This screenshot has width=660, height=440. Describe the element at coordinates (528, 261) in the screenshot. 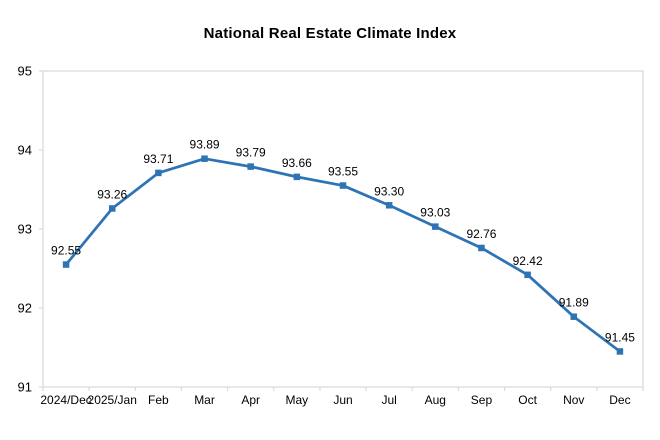

I see `data-label: 92.42` at that location.